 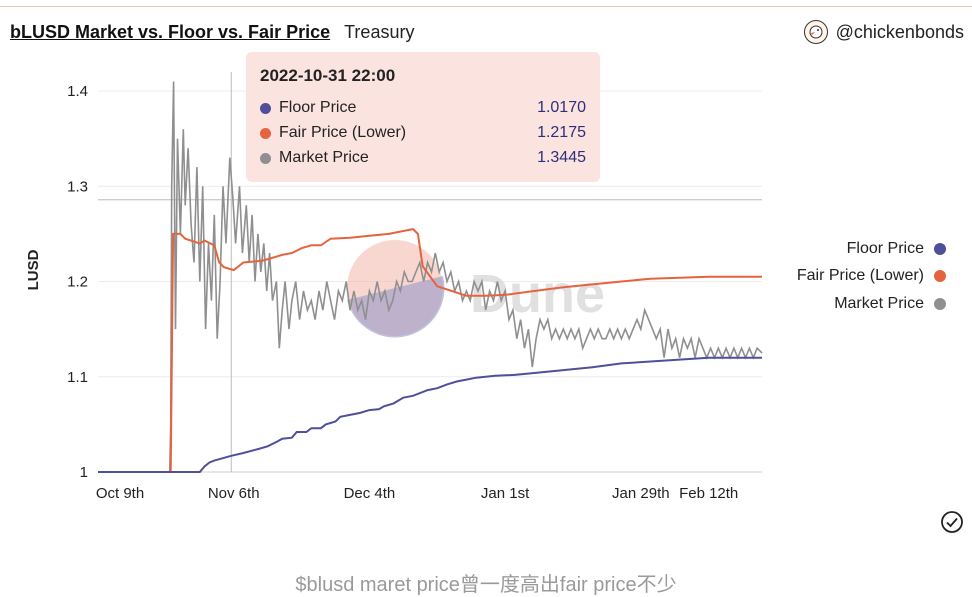 I want to click on x-tick-label: Feb 12th, so click(x=708, y=493).